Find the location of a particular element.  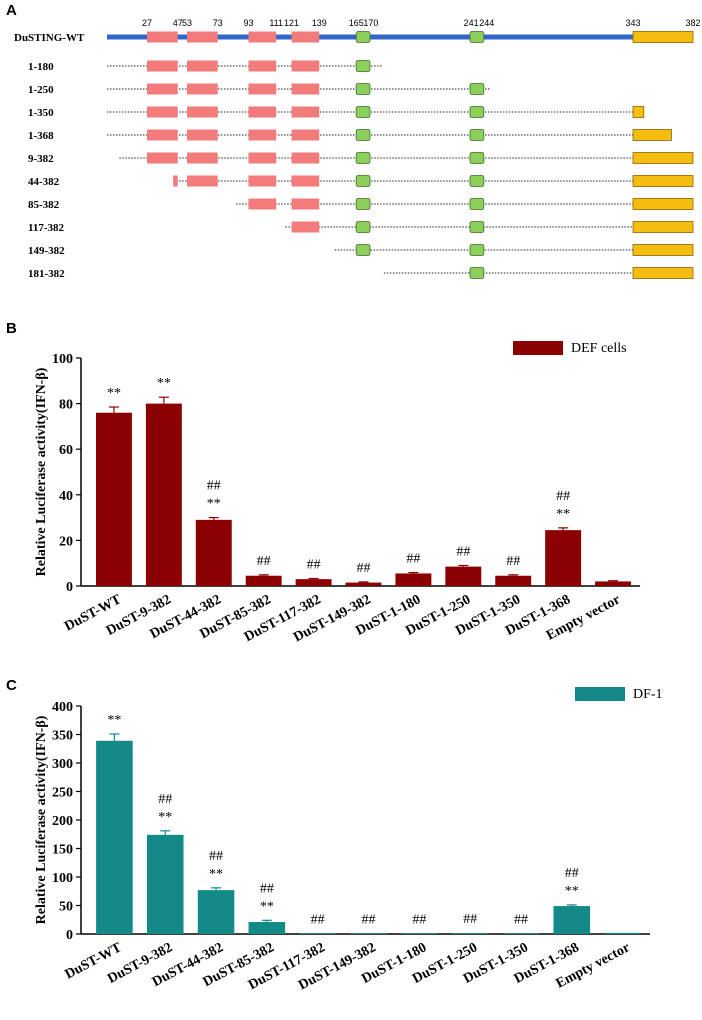

y-tick-label-0: 0 is located at coordinates (69, 935).